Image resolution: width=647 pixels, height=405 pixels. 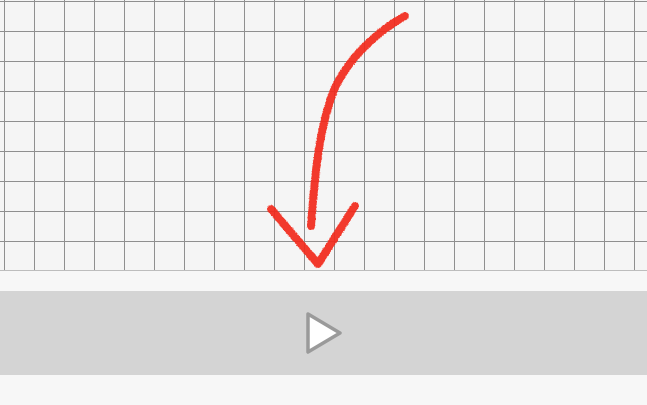 I want to click on play-button, so click(x=324, y=333).